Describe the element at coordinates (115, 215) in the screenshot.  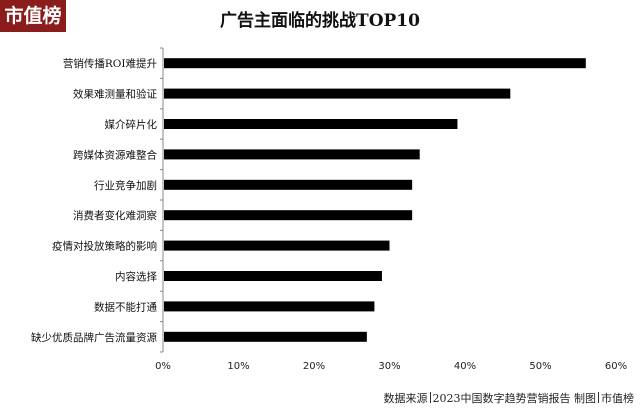
I see `category-label: 消费者变化难洞察` at that location.